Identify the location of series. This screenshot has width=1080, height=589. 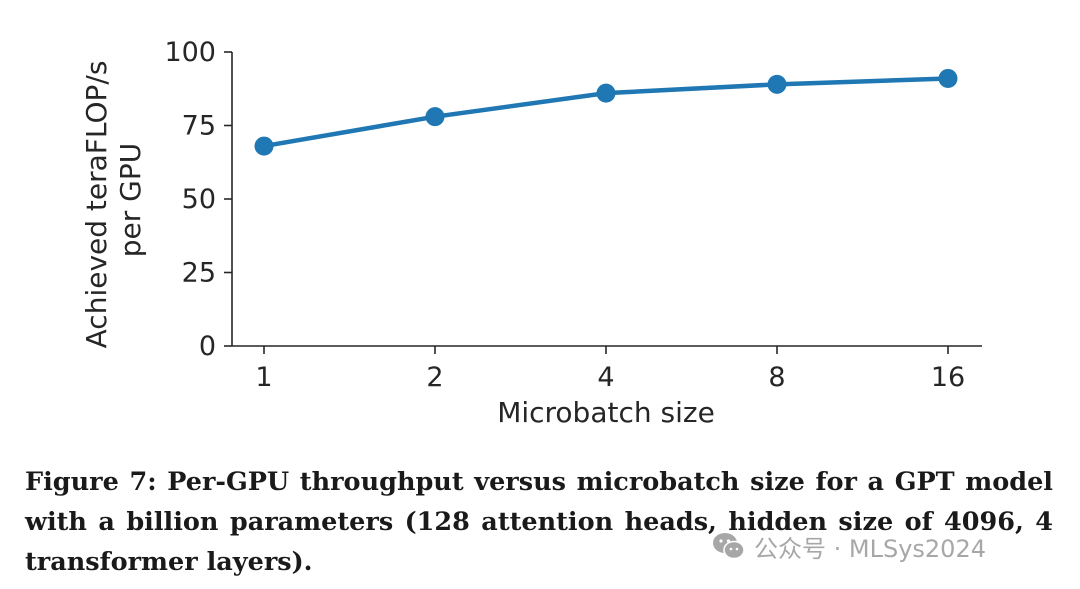
(606, 112).